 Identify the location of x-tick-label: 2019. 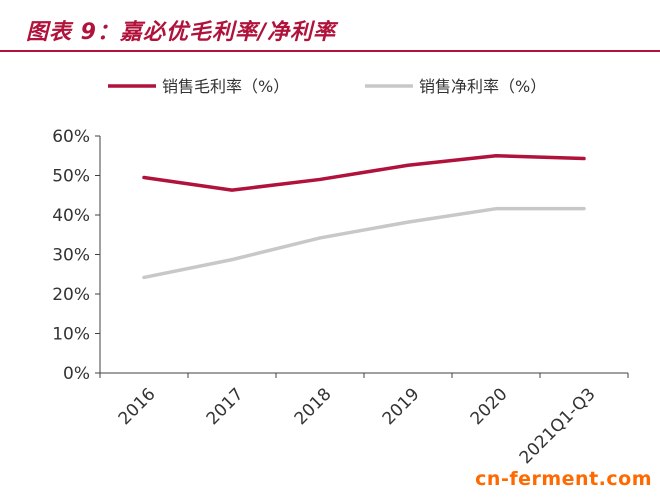
(401, 406).